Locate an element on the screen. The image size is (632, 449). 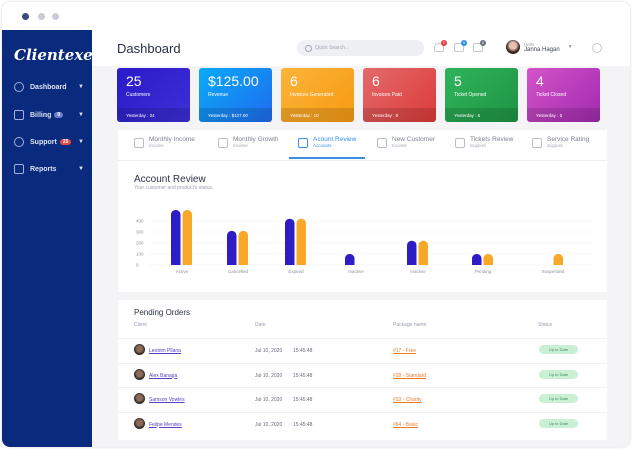
mail-icon: 5 is located at coordinates (460, 46).